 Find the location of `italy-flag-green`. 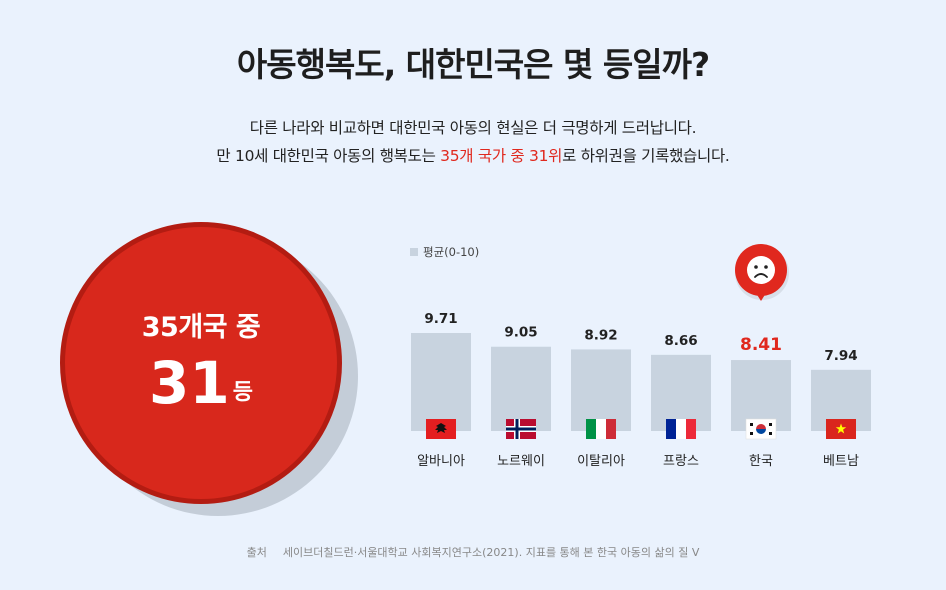

italy-flag-green is located at coordinates (591, 429).